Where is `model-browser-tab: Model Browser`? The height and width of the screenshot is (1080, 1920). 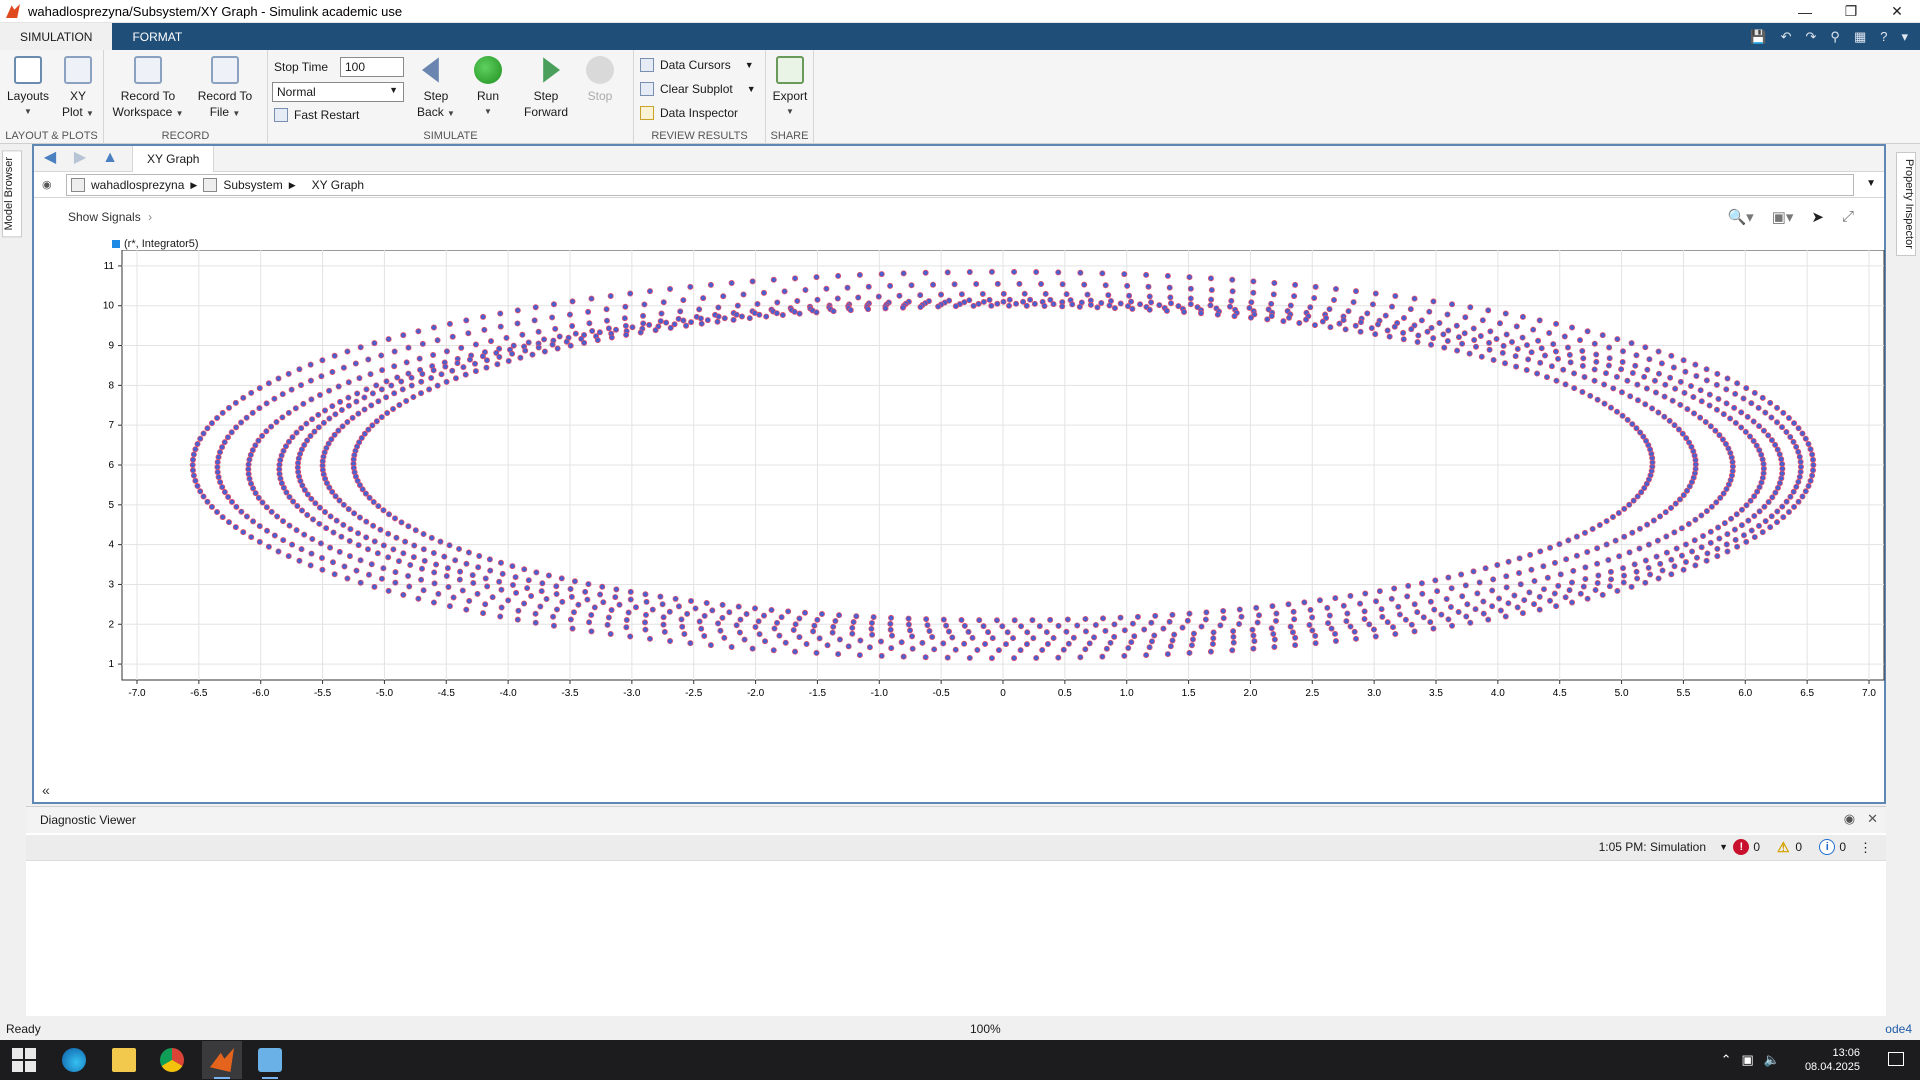
model-browser-tab: Model Browser is located at coordinates (12, 194).